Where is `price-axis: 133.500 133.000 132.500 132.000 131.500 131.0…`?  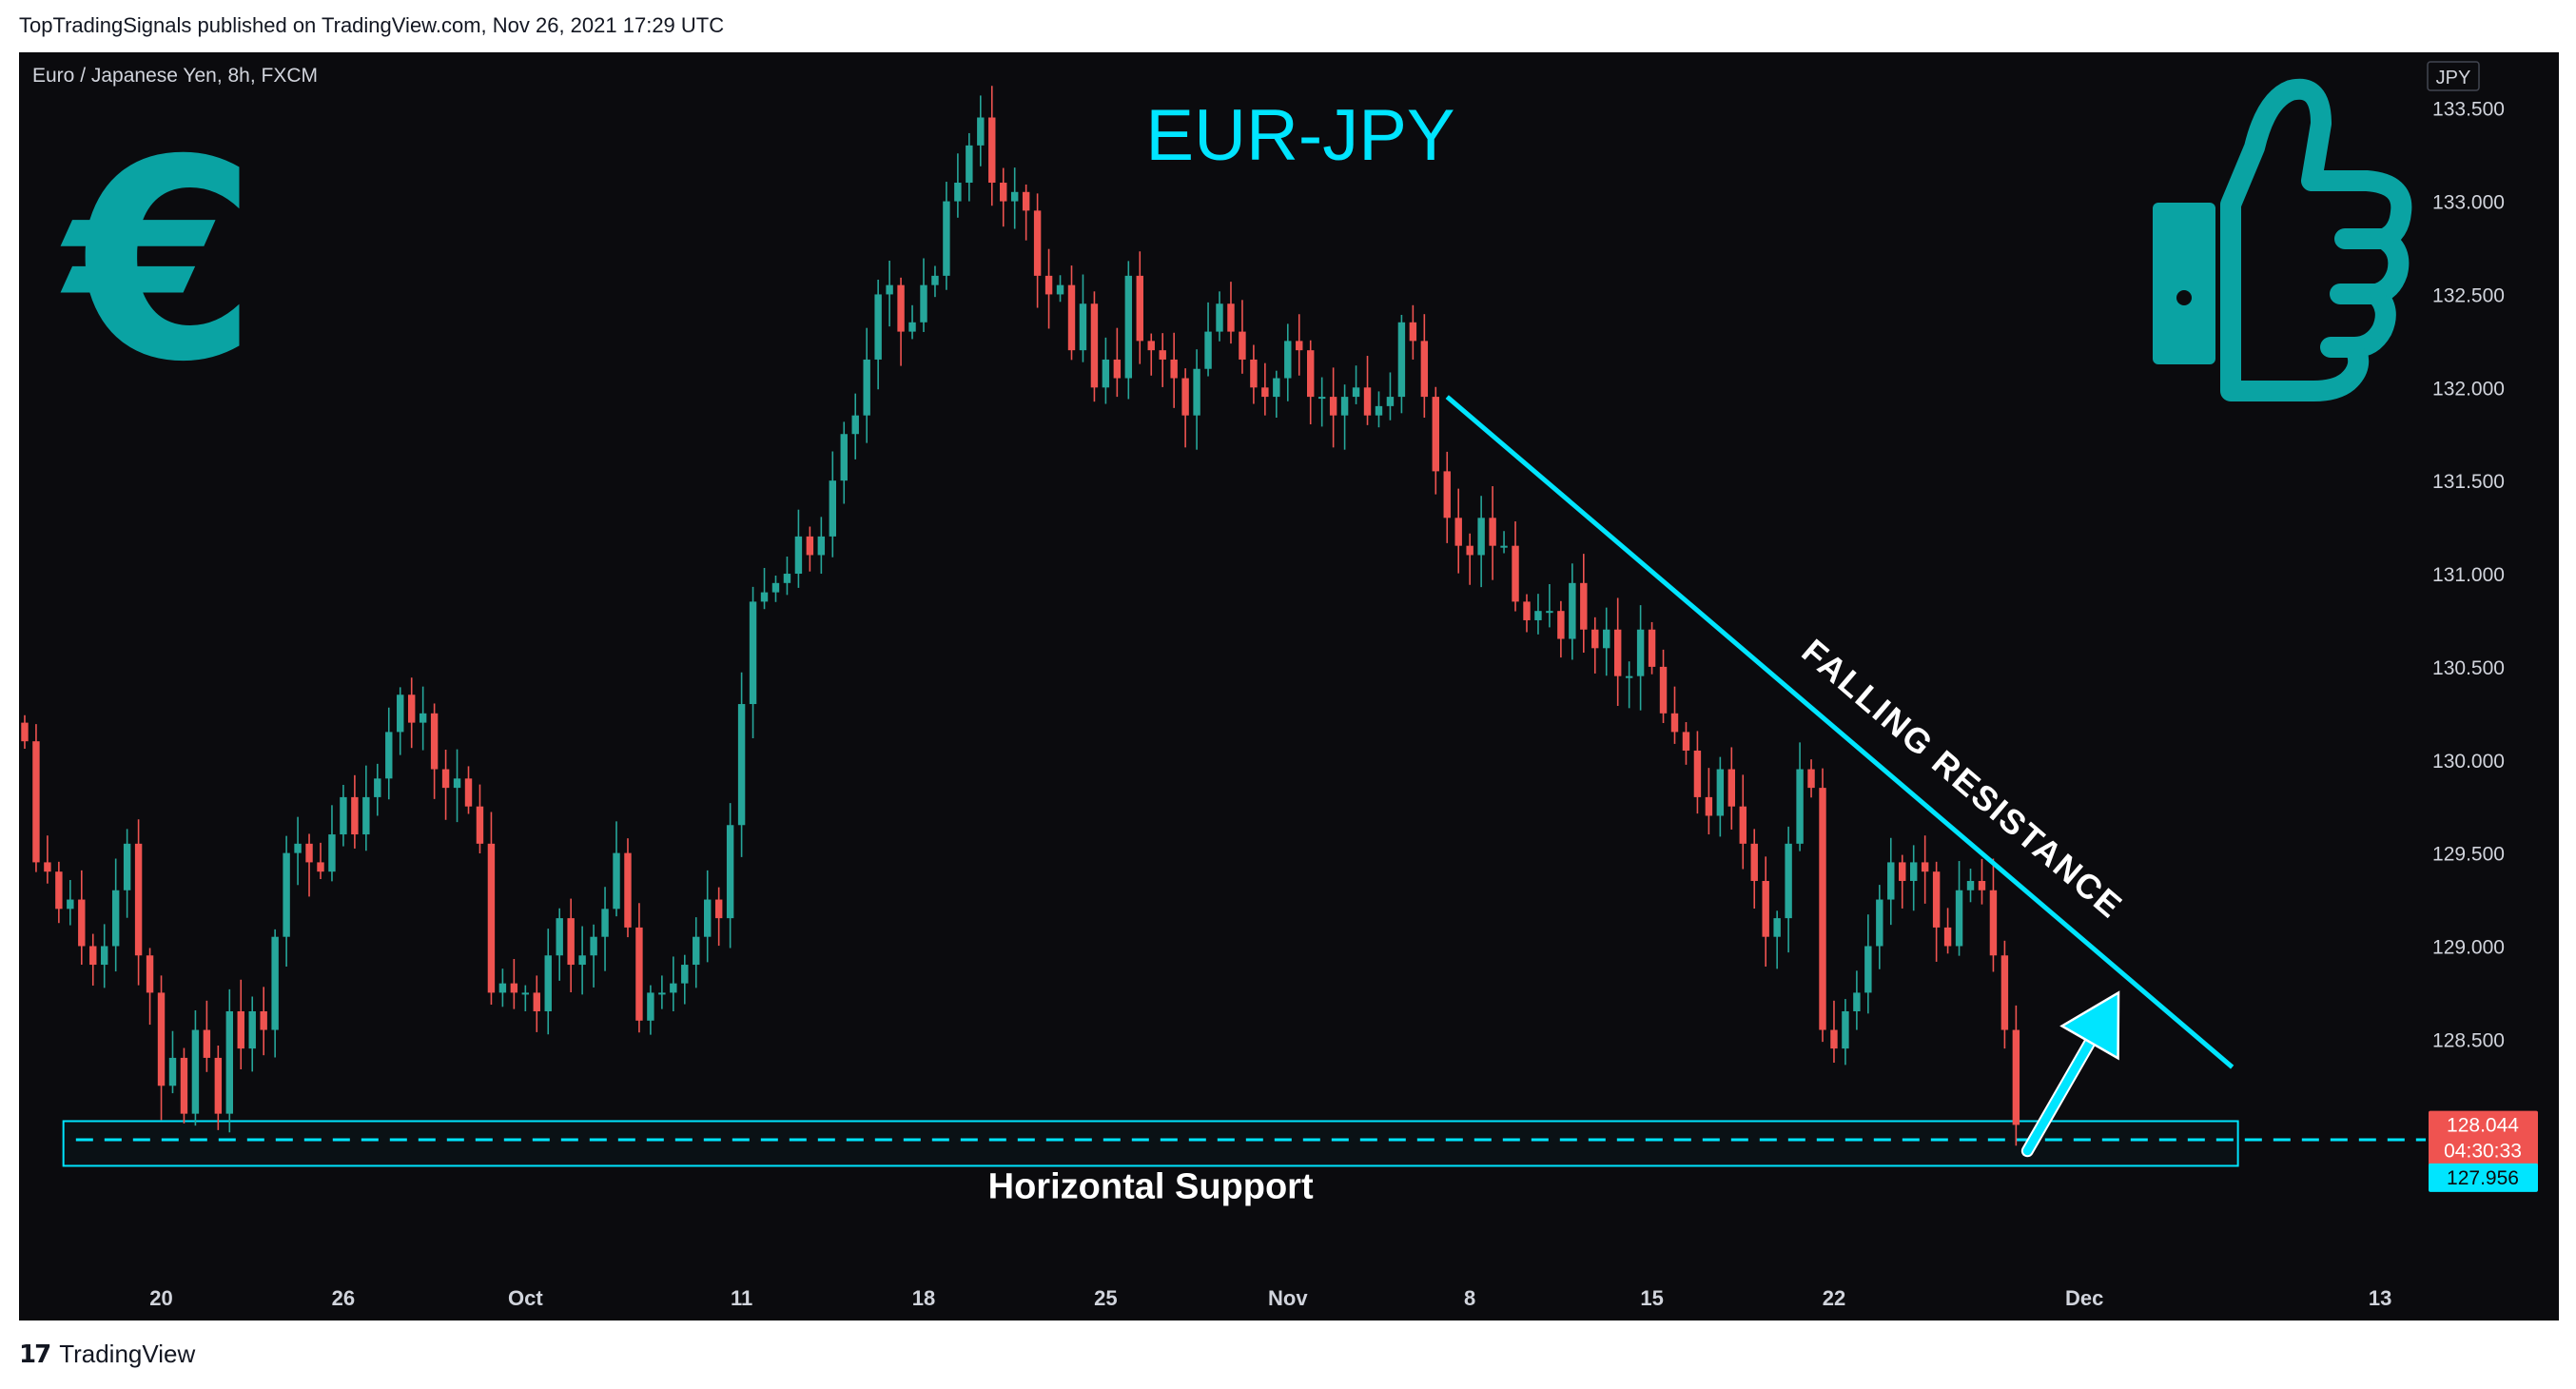
price-axis: 133.500 133.000 132.500 132.000 131.500 131.0… is located at coordinates (2468, 575).